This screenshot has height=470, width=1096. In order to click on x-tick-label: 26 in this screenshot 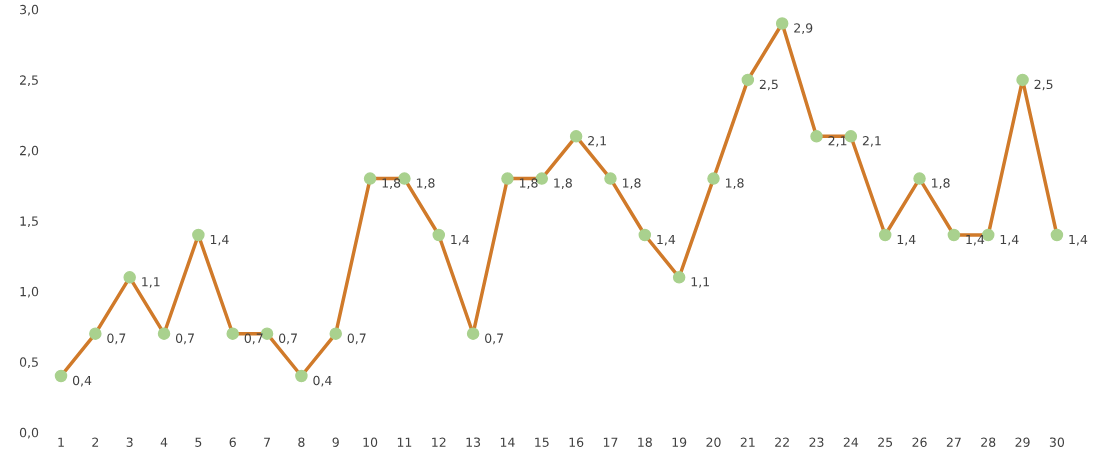, I will do `click(919, 442)`.